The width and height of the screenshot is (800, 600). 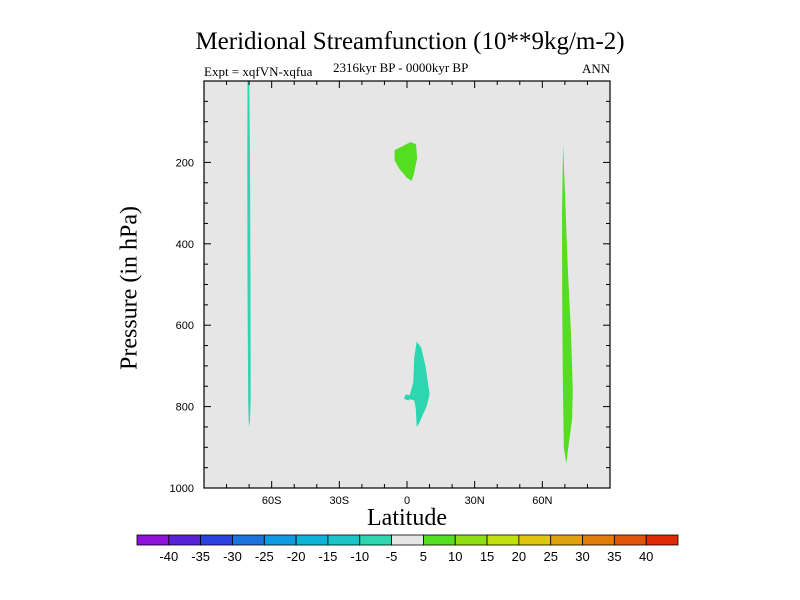 What do you see at coordinates (249, 254) in the screenshot?
I see `negative-cell-southern-high-latitudes` at bounding box center [249, 254].